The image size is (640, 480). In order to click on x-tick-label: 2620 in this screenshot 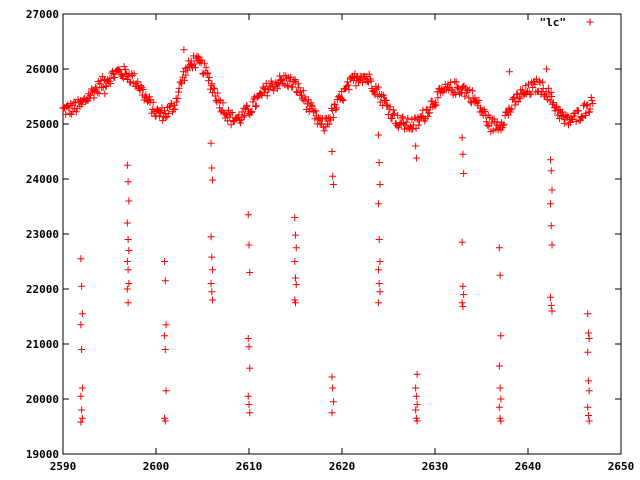, I will do `click(342, 466)`.